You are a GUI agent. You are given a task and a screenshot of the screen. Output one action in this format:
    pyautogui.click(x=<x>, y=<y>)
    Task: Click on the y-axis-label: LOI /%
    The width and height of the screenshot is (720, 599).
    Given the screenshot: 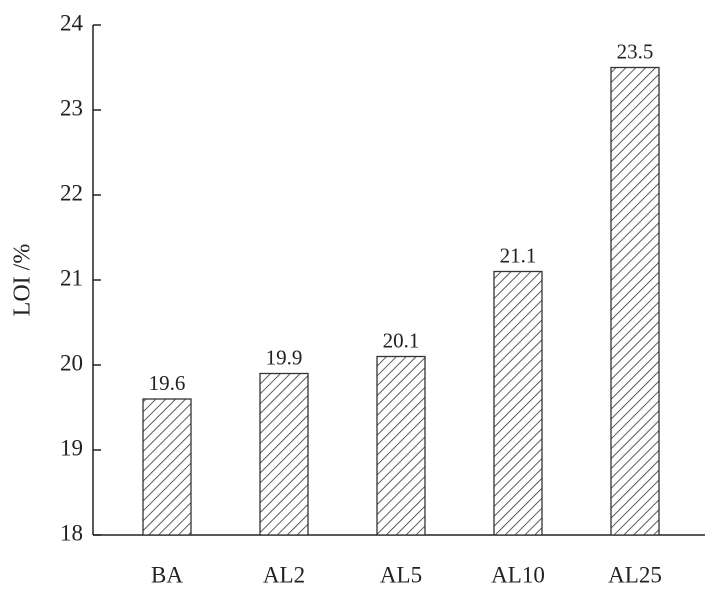 What is the action you would take?
    pyautogui.click(x=23, y=280)
    